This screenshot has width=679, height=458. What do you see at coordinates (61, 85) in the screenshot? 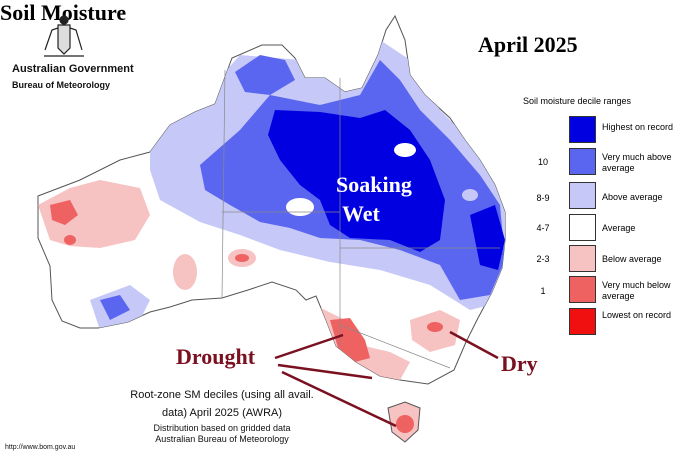
I see `bureau-name: Bureau of Meteorology` at bounding box center [61, 85].